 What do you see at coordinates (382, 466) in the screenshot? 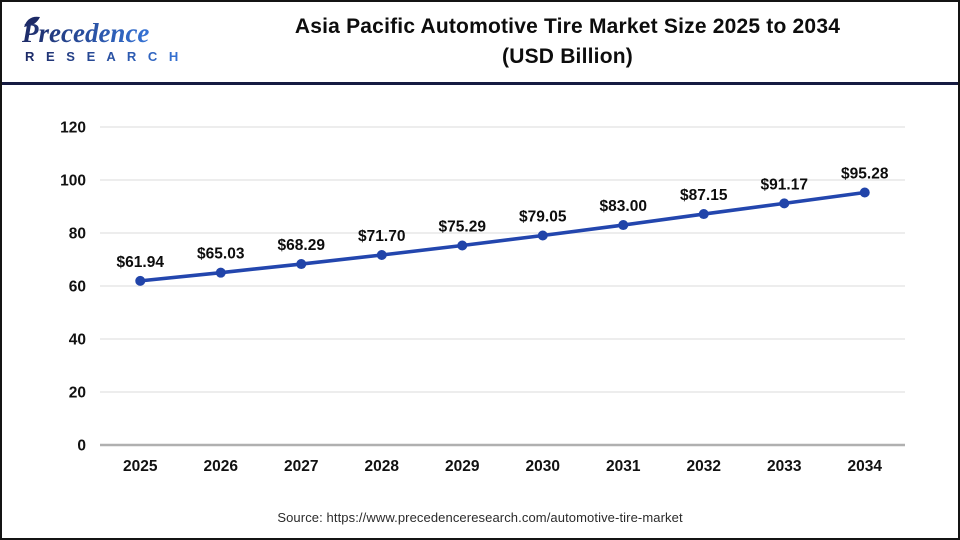
I see `x-tick-label: 2028` at bounding box center [382, 466].